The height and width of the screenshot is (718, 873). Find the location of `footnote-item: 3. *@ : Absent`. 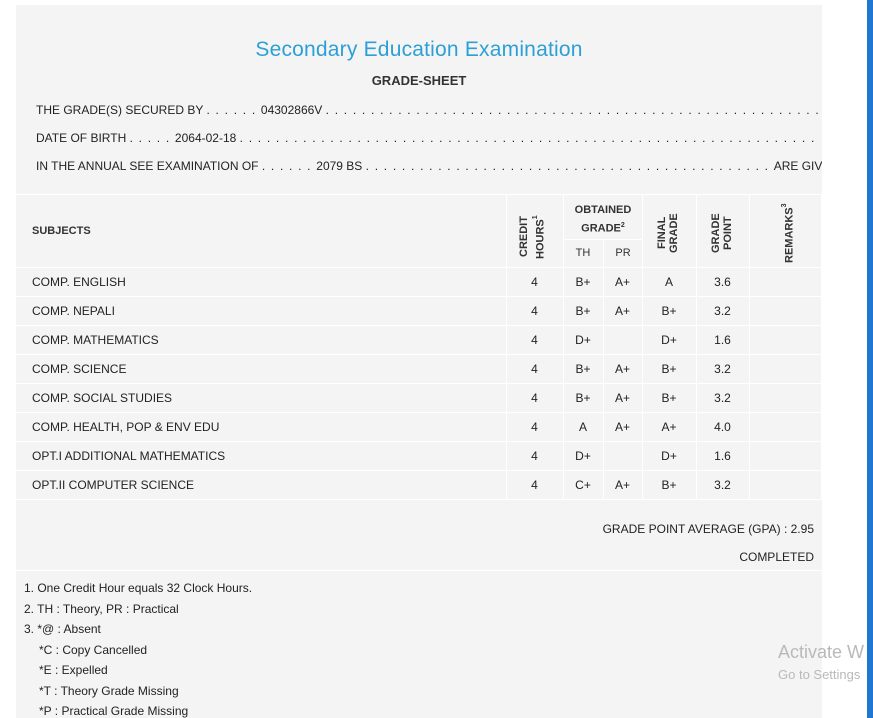

footnote-item: 3. *@ : Absent is located at coordinates (62, 629).